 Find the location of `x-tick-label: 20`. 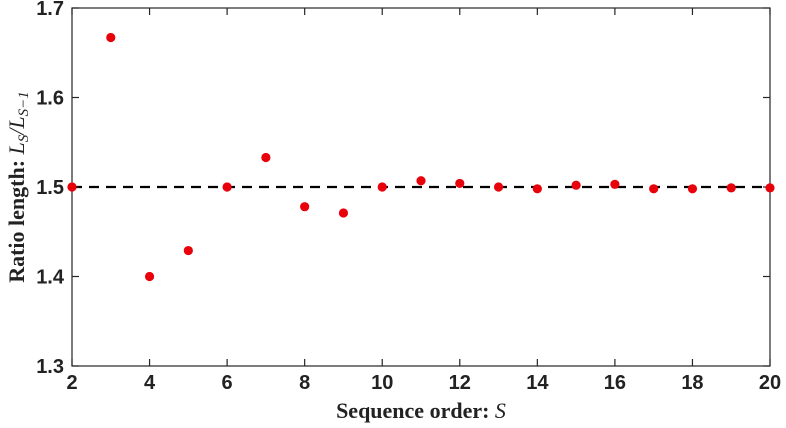

x-tick-label: 20 is located at coordinates (770, 383).